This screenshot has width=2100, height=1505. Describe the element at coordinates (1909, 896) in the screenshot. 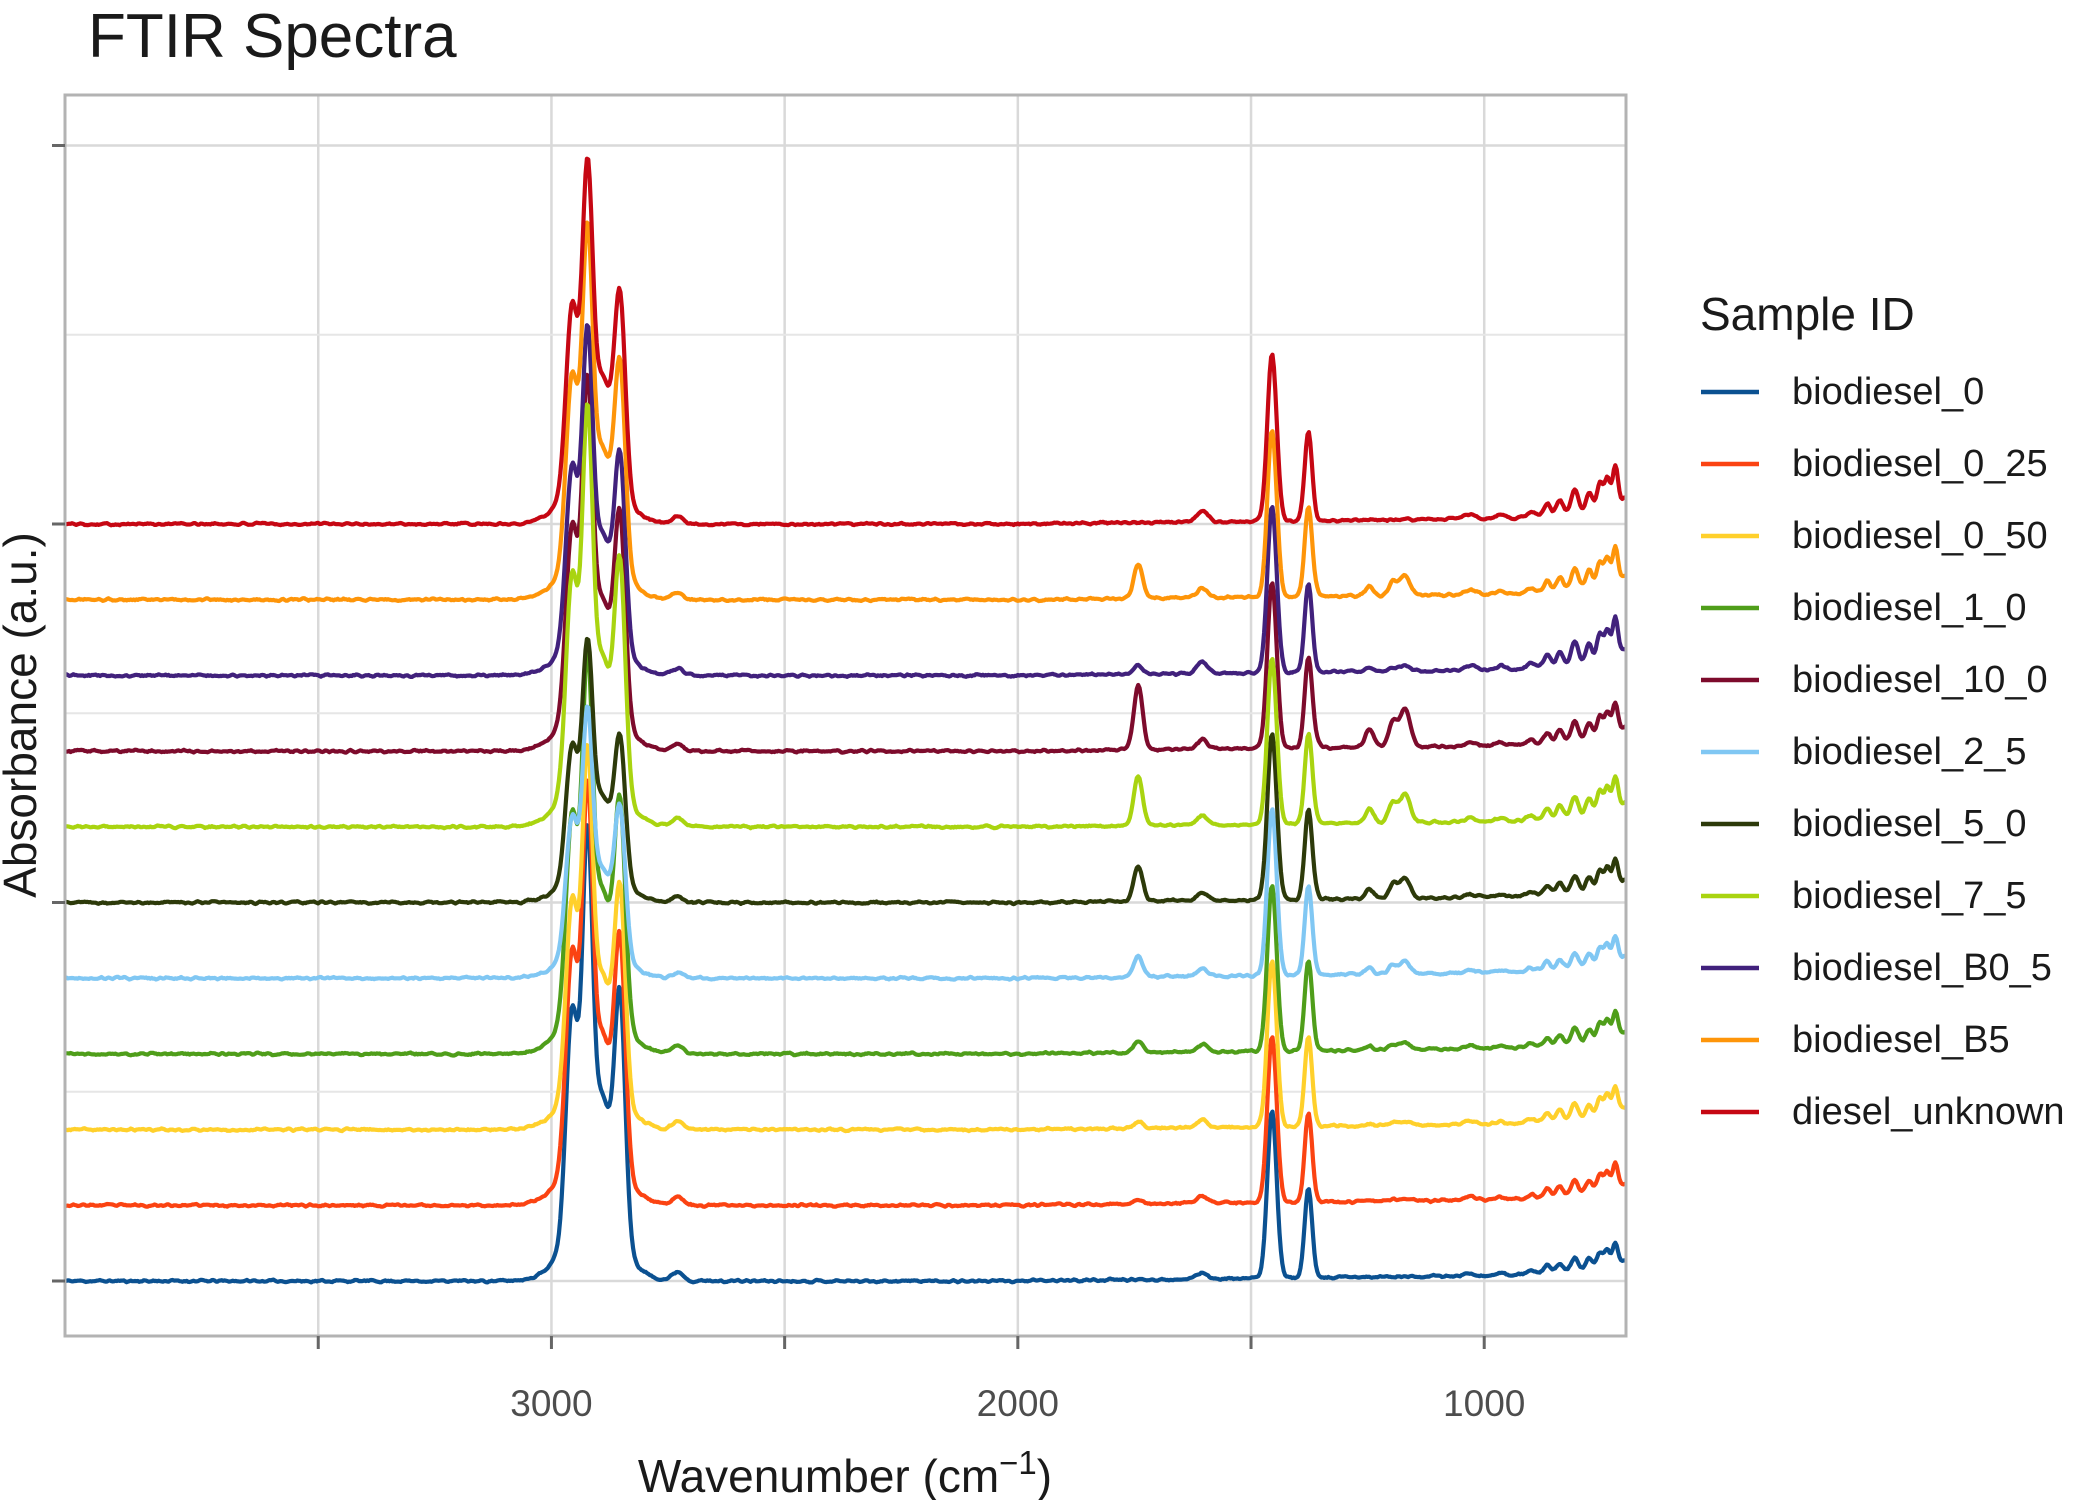

I see `legend-label: biodiesel_7_5` at that location.